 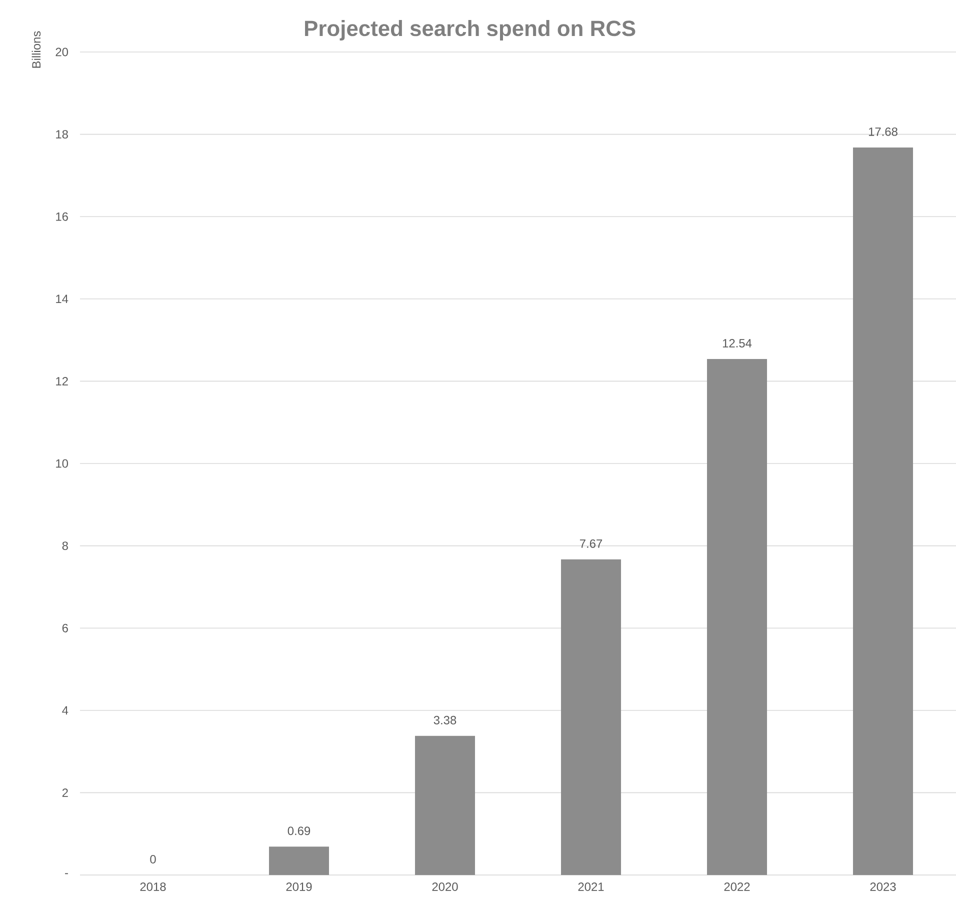 I want to click on y-tick-label: 6, so click(x=65, y=628).